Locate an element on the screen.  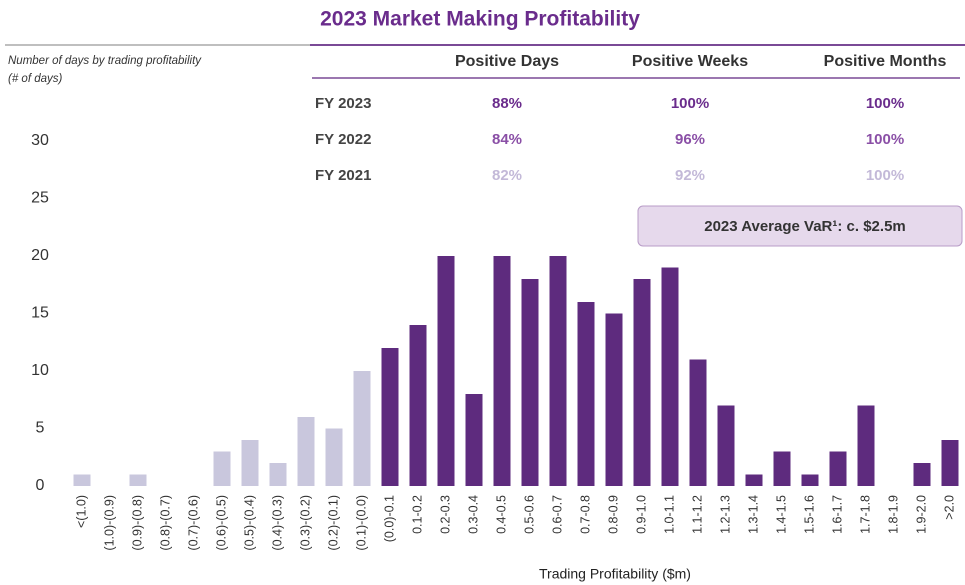
x-tick-label: 1.4-1.5 is located at coordinates (781, 514).